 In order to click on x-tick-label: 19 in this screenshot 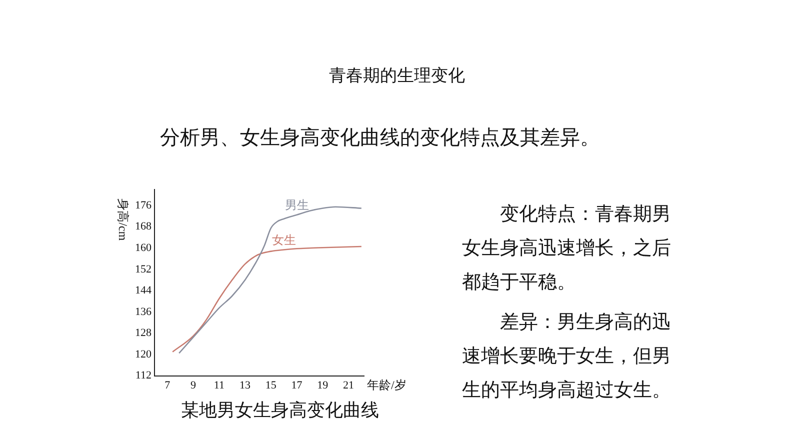, I will do `click(323, 385)`.